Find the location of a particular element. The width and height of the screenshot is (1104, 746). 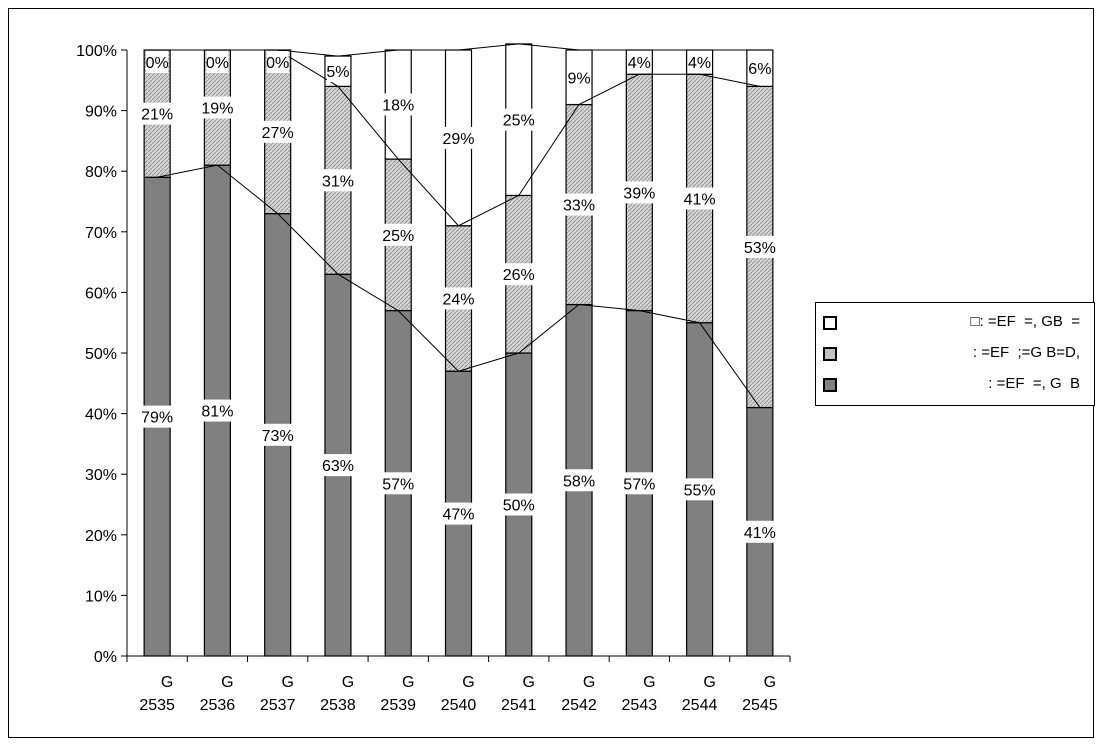

x-tick-label: 2541 is located at coordinates (519, 705).